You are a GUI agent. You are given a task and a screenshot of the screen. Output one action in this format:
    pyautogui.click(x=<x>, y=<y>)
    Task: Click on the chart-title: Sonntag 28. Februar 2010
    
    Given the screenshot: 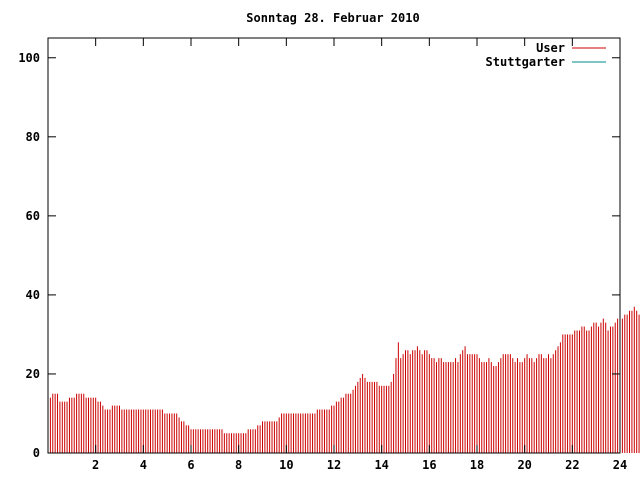 What is the action you would take?
    pyautogui.click(x=332, y=18)
    